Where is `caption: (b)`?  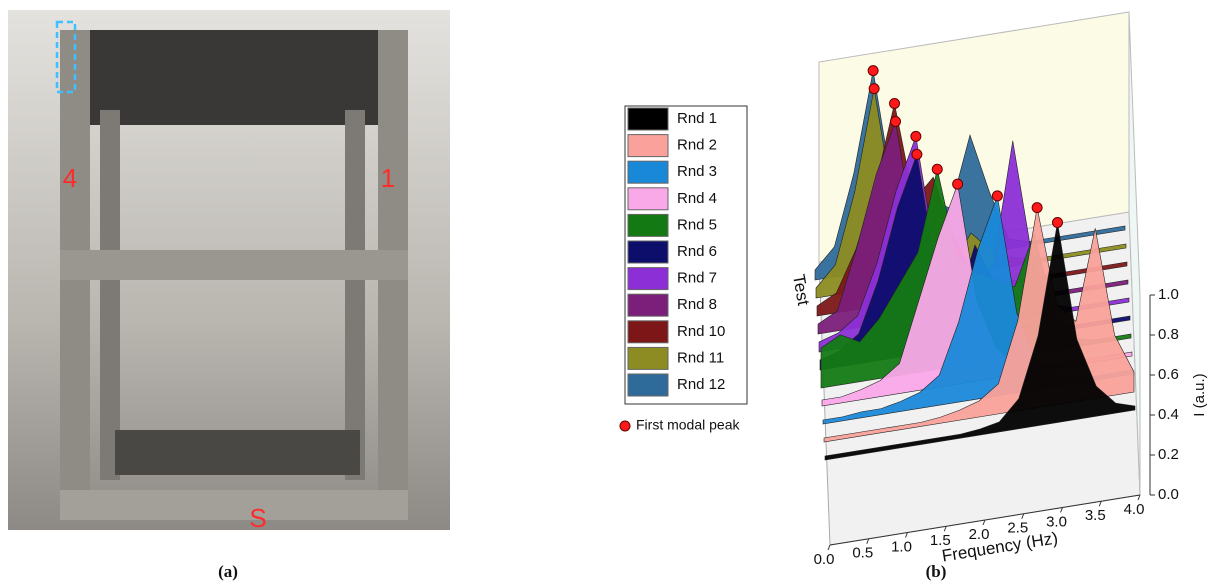
caption: (b) is located at coordinates (936, 571).